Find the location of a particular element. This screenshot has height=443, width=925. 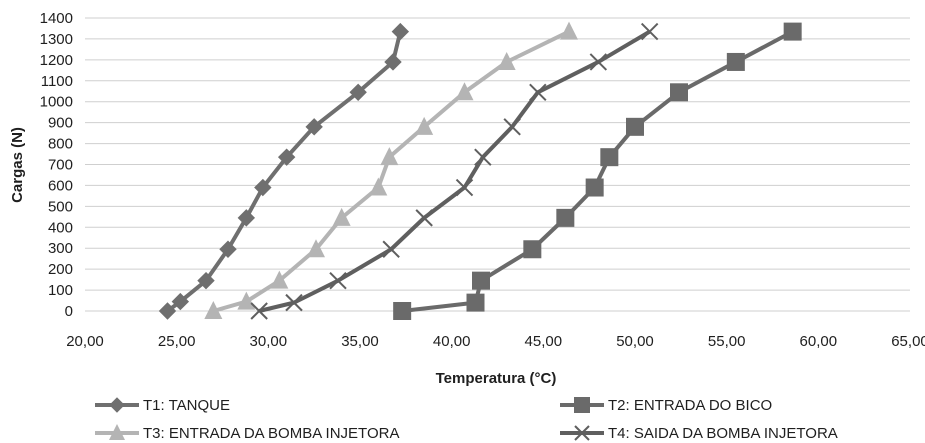

legend-label: T2: ENTRADA DO BICO is located at coordinates (690, 405).